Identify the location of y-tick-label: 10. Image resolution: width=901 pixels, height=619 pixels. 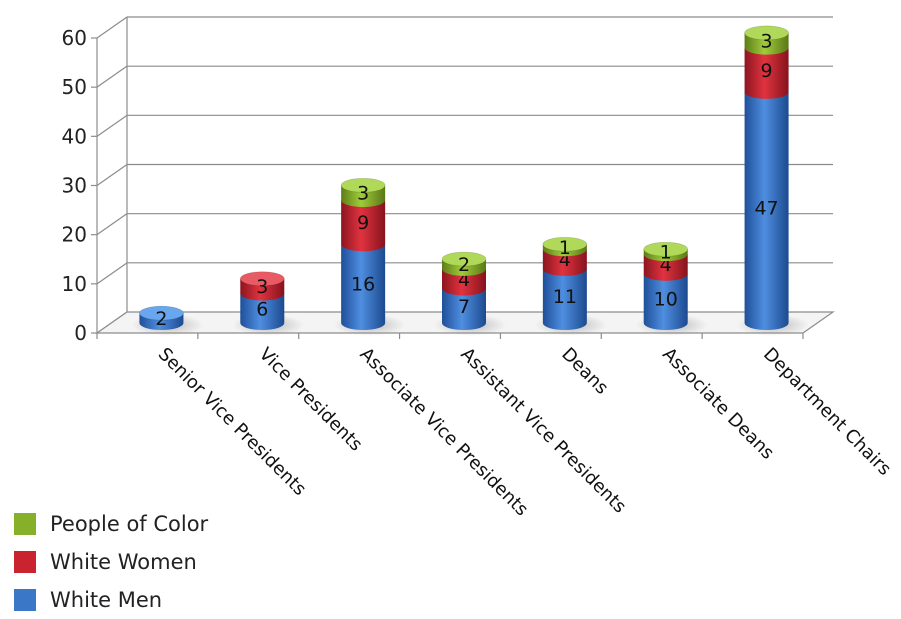
(74, 284).